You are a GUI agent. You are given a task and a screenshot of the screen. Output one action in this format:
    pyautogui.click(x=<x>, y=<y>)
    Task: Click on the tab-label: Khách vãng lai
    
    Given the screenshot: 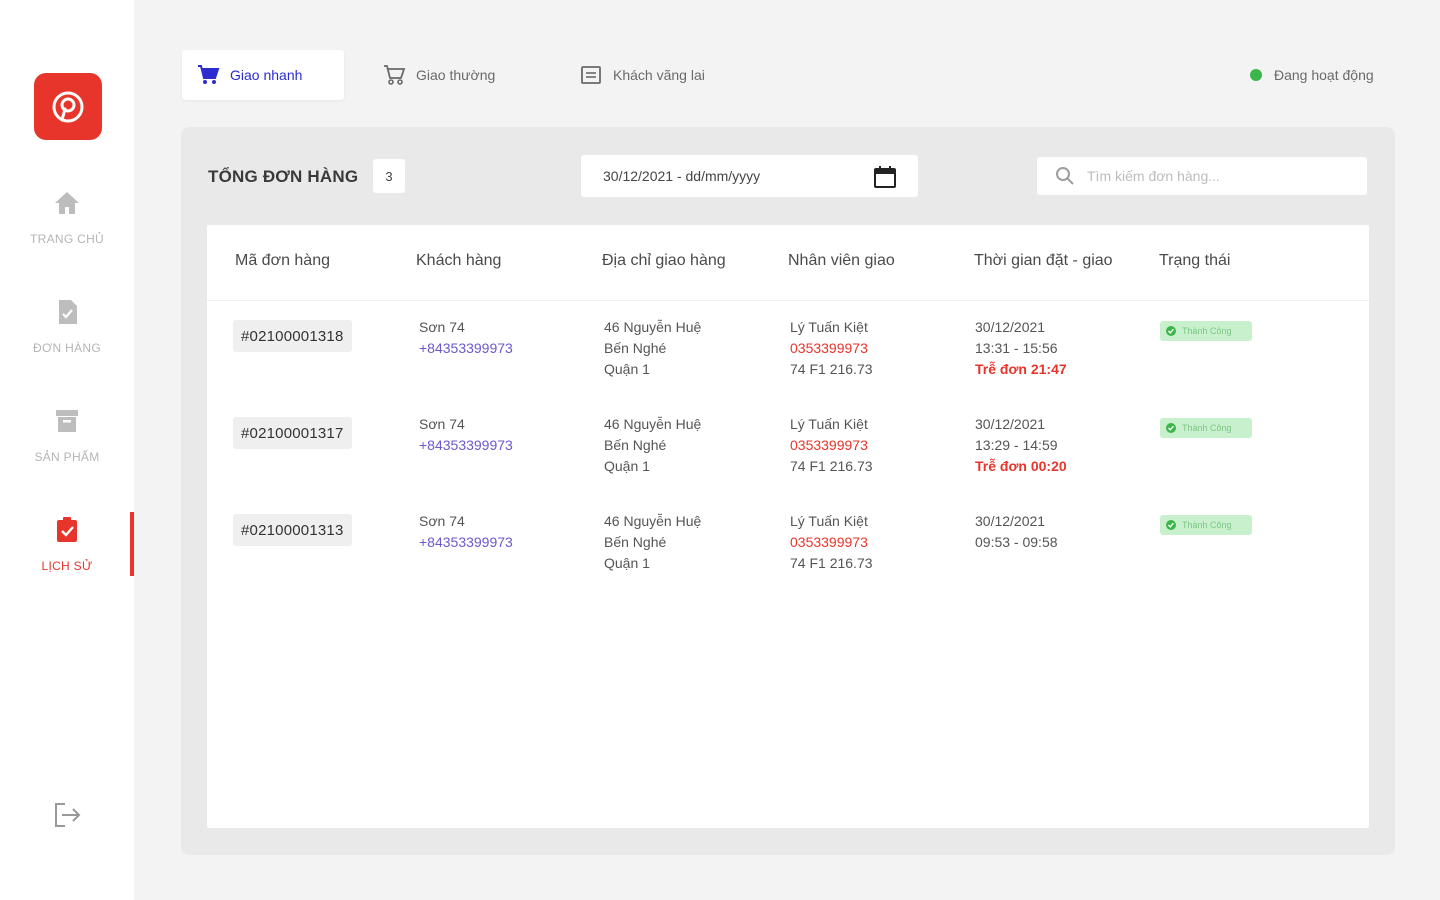 What is the action you would take?
    pyautogui.click(x=659, y=75)
    